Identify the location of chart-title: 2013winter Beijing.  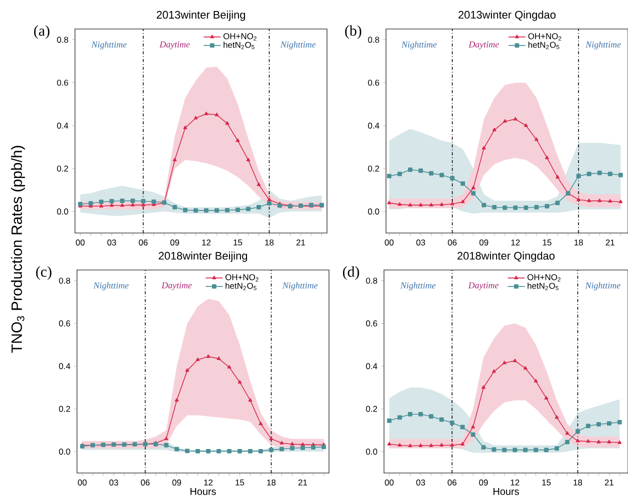
(201, 15).